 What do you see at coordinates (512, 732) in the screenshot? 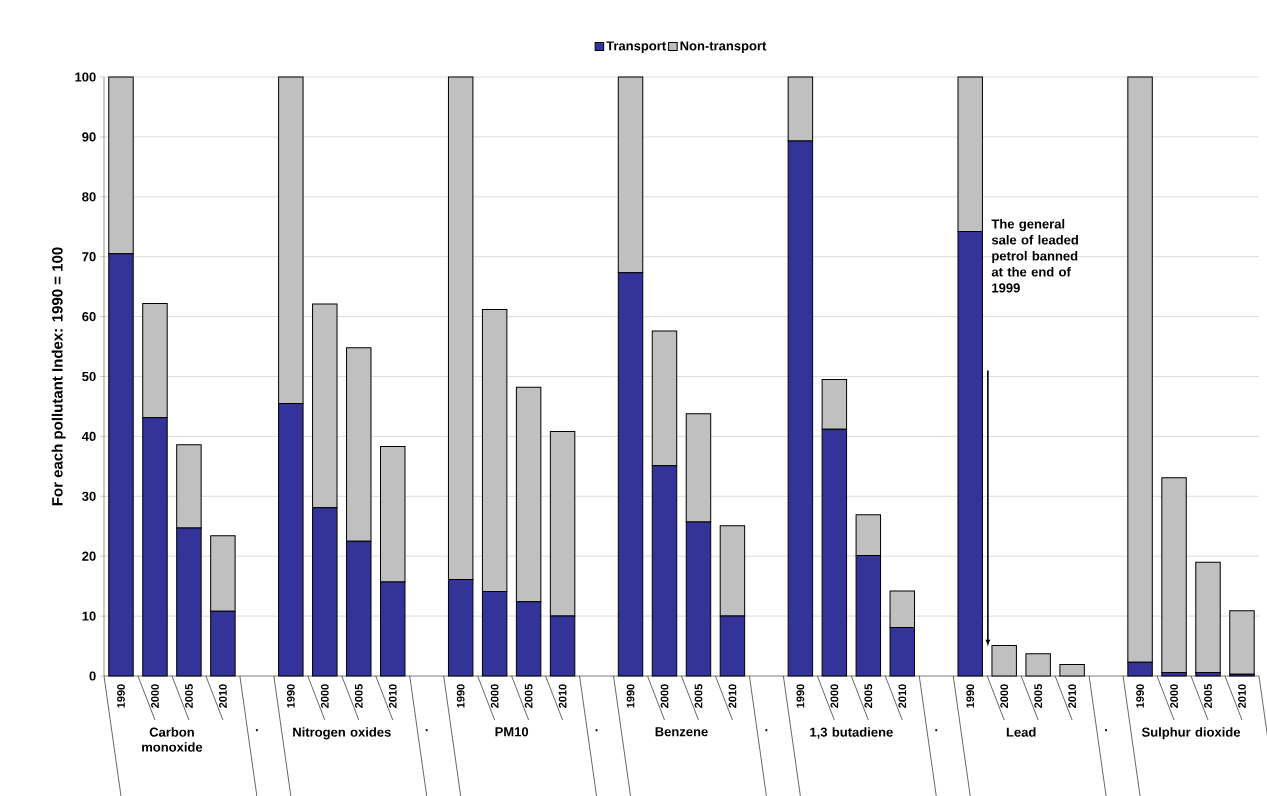
I see `text: PM10` at bounding box center [512, 732].